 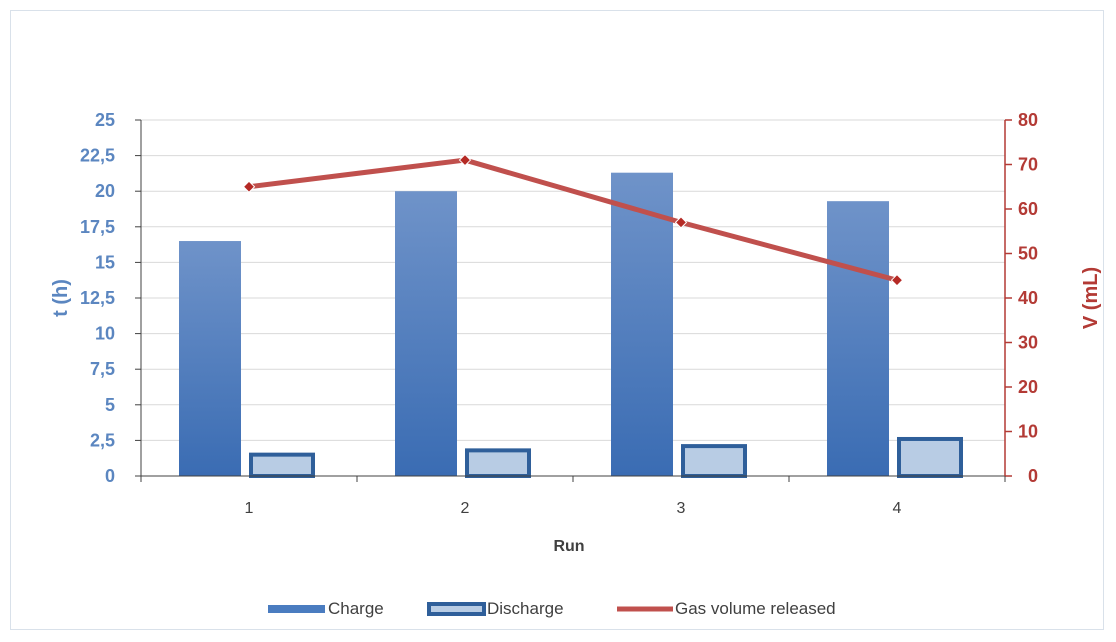 I want to click on line-series, so click(x=573, y=220).